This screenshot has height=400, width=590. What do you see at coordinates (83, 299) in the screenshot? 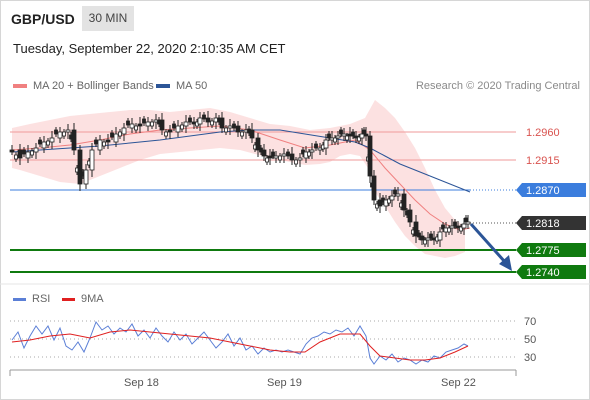
I see `legend-rsi-ma: 9MA` at bounding box center [83, 299].